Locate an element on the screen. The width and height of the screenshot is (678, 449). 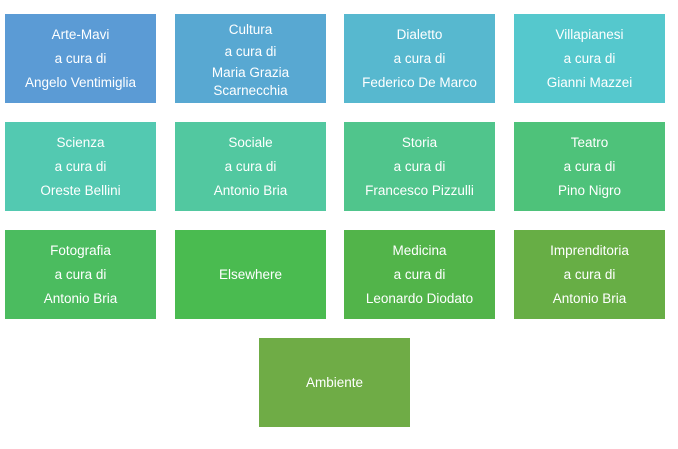
tile-ambiente: Ambiente is located at coordinates (334, 382).